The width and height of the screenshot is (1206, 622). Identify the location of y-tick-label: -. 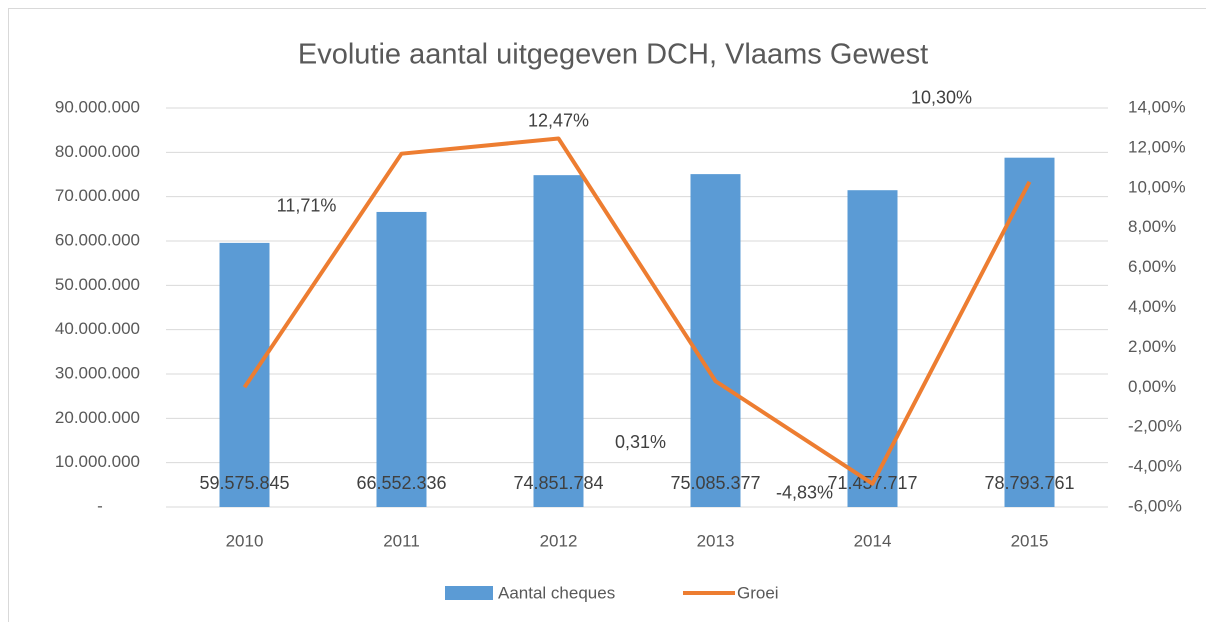
(100, 505).